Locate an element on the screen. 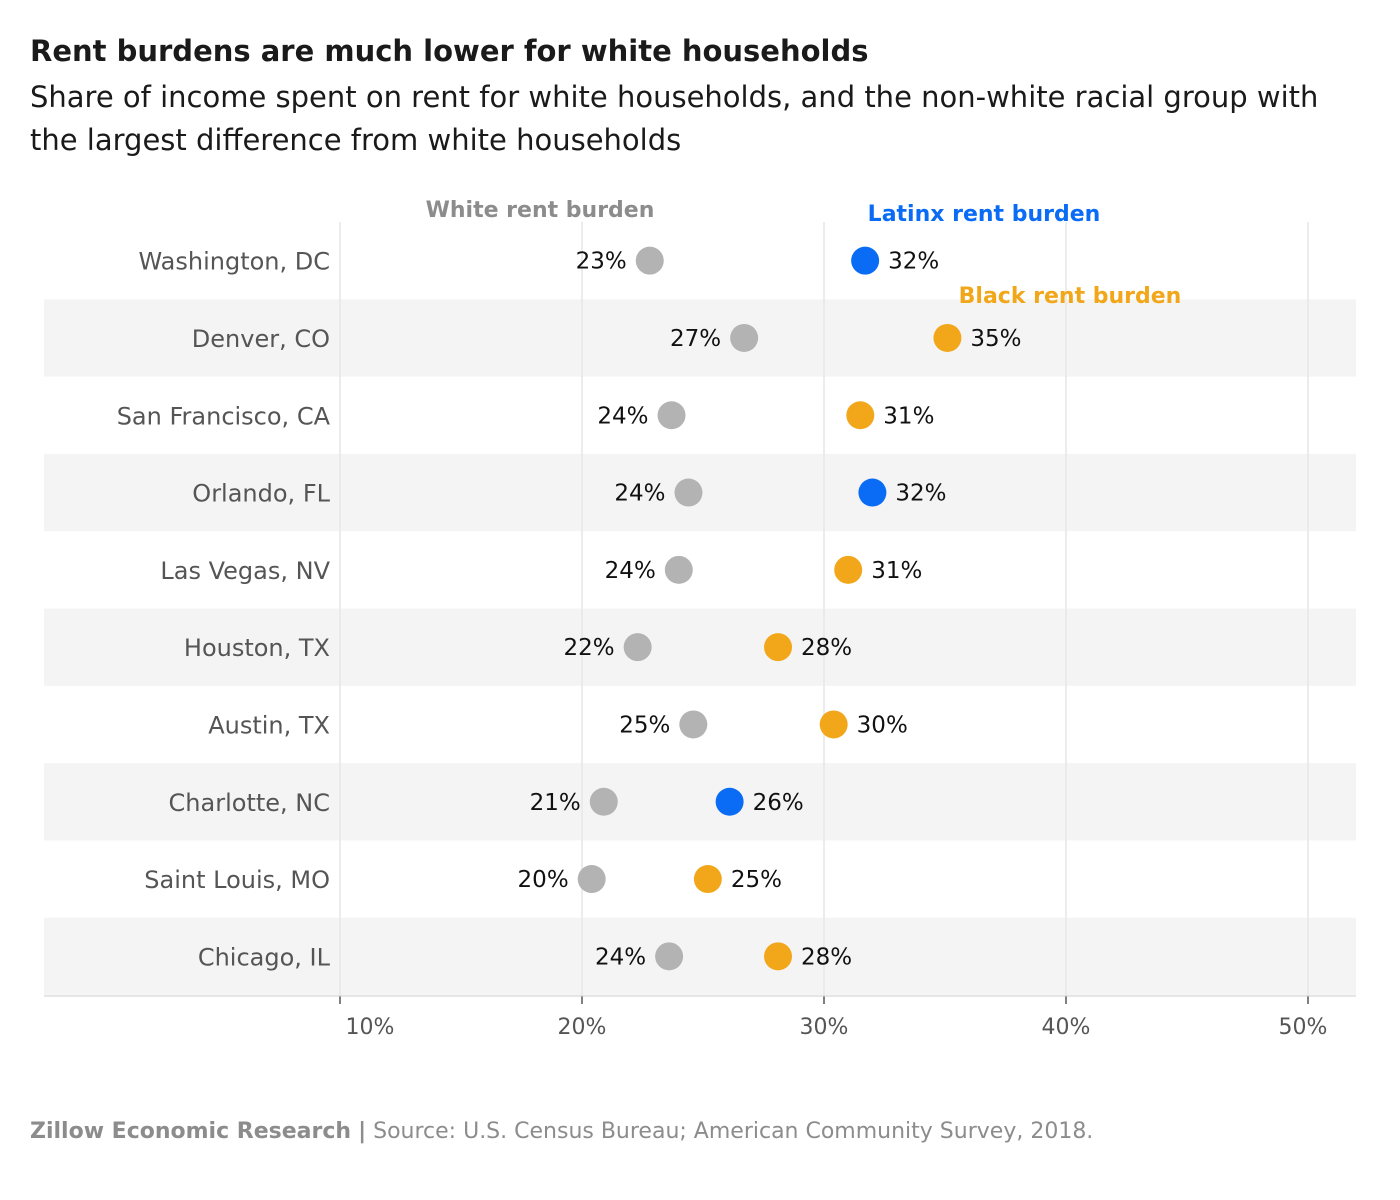 This screenshot has width=1400, height=1200. black-series-annotation: Black rent burden is located at coordinates (1070, 296).